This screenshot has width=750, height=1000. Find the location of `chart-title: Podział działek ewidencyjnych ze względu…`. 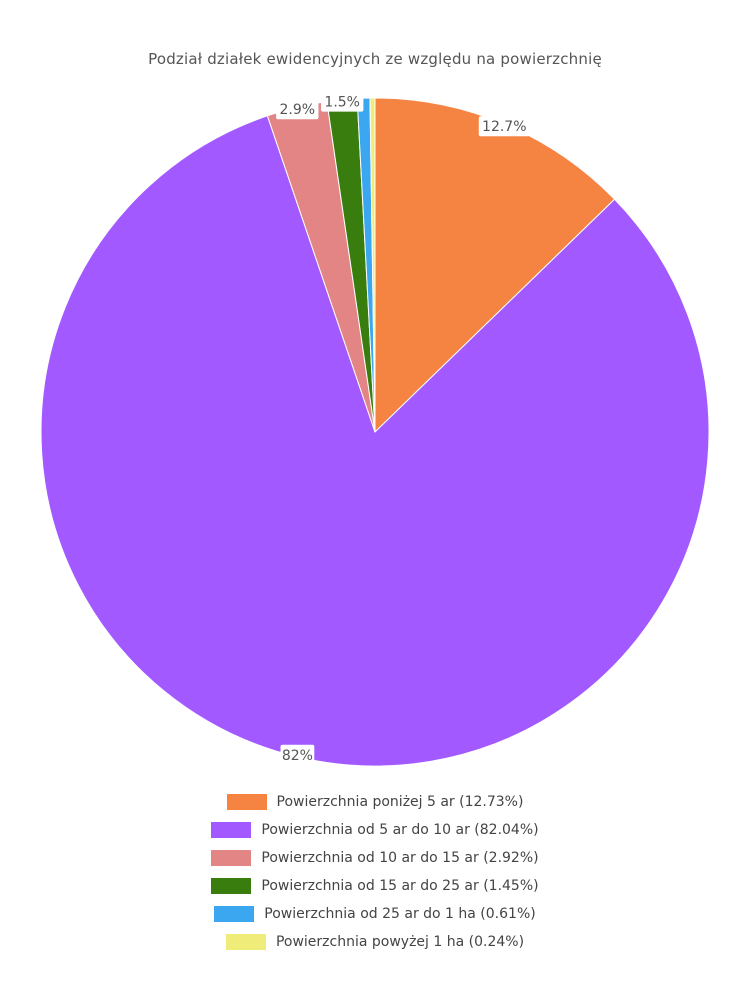

chart-title: Podział działek ewidencyjnych ze względu… is located at coordinates (375, 59).